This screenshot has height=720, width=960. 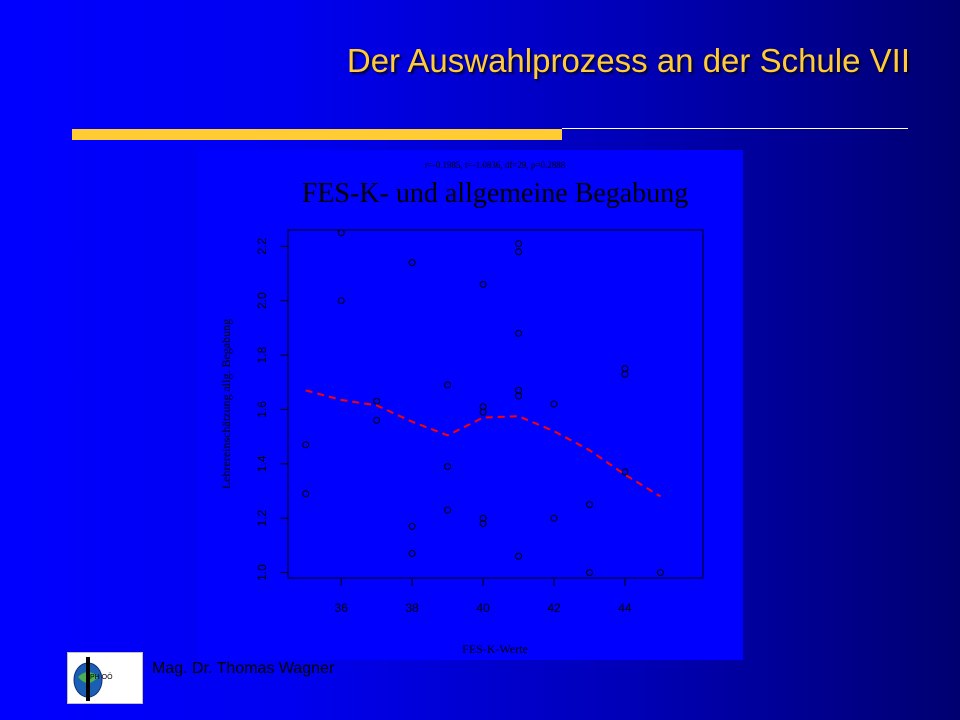 I want to click on chart-title: FES-K- und allgemeine Begabung, so click(x=495, y=193).